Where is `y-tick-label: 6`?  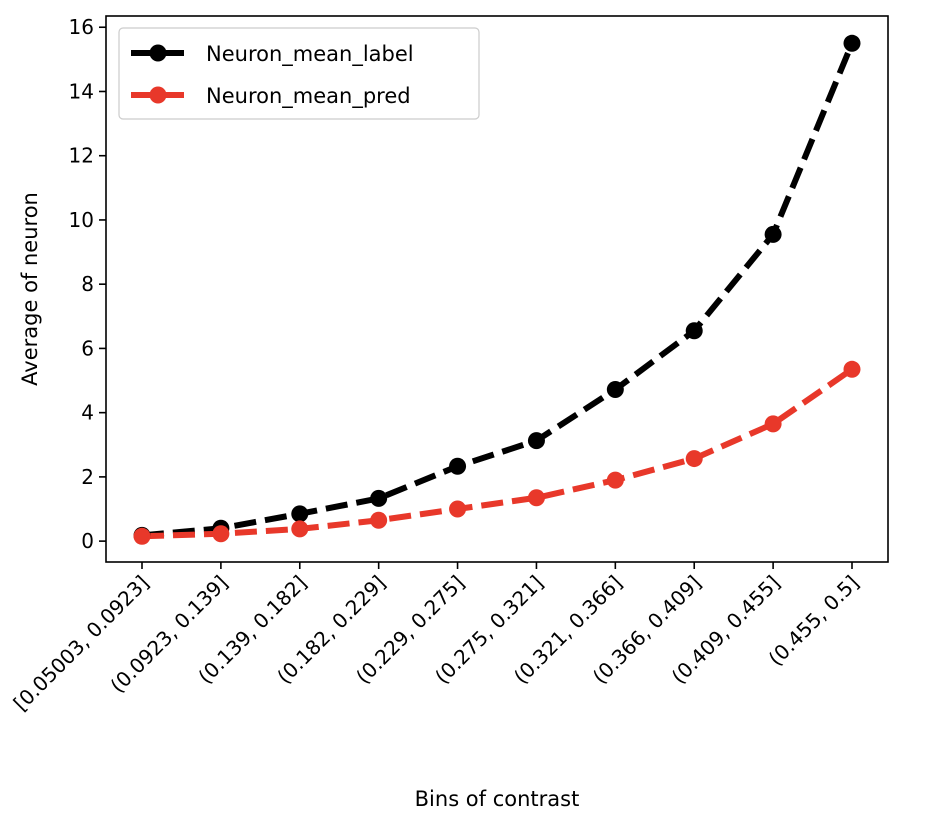 y-tick-label: 6 is located at coordinates (87, 348).